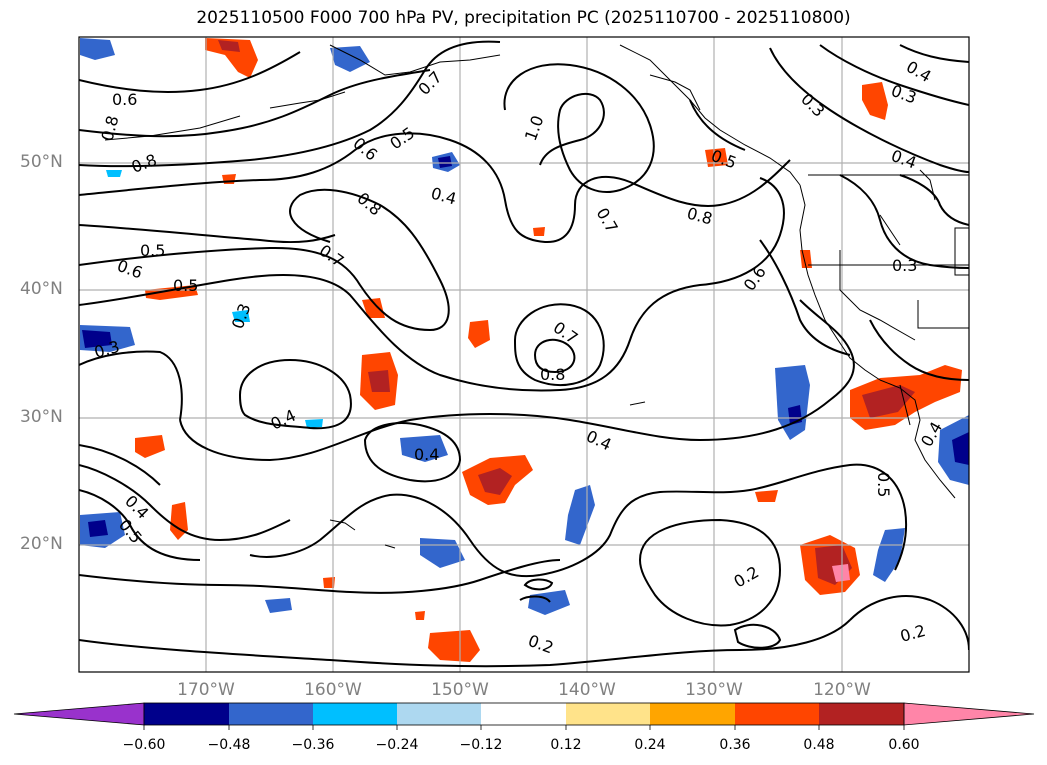  I want to click on contour-label: 0.4, so click(426, 454).